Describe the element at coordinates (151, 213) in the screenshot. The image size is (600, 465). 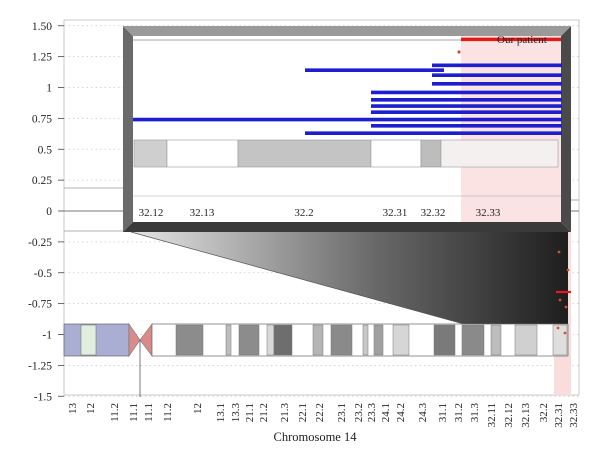
I see `zoom-band-label: 32.12` at that location.